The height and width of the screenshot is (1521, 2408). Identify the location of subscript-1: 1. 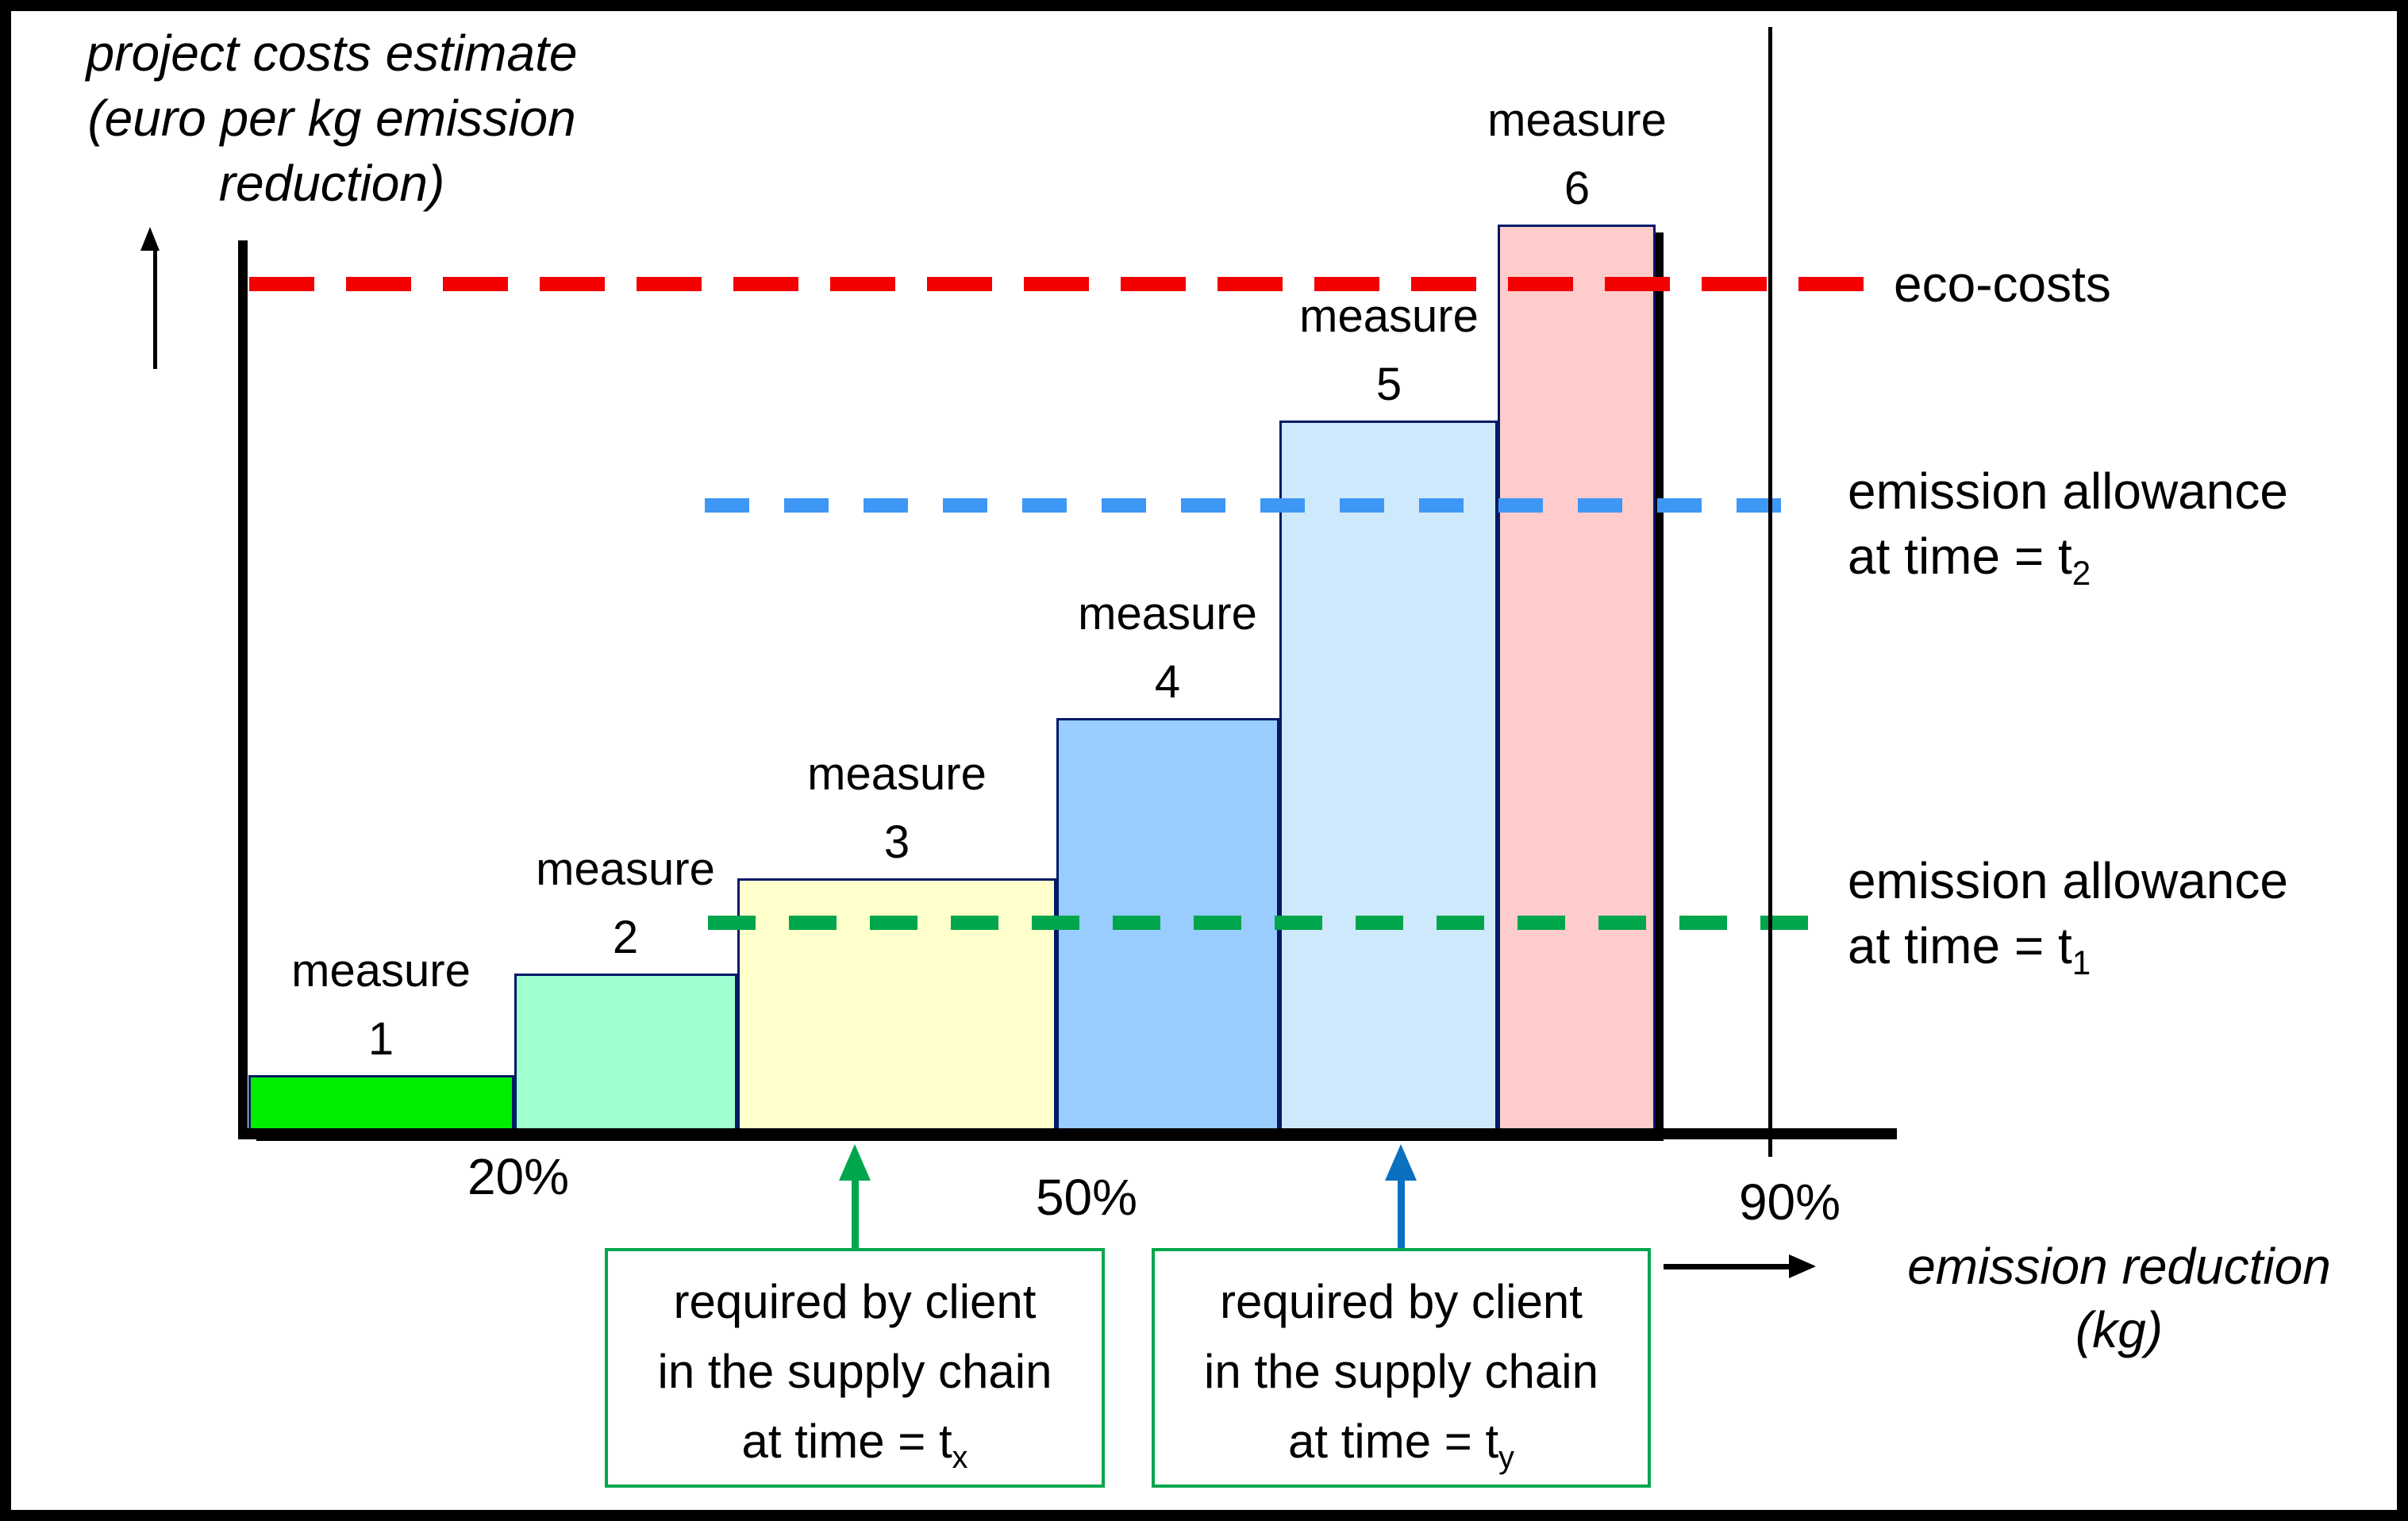
(2081, 962).